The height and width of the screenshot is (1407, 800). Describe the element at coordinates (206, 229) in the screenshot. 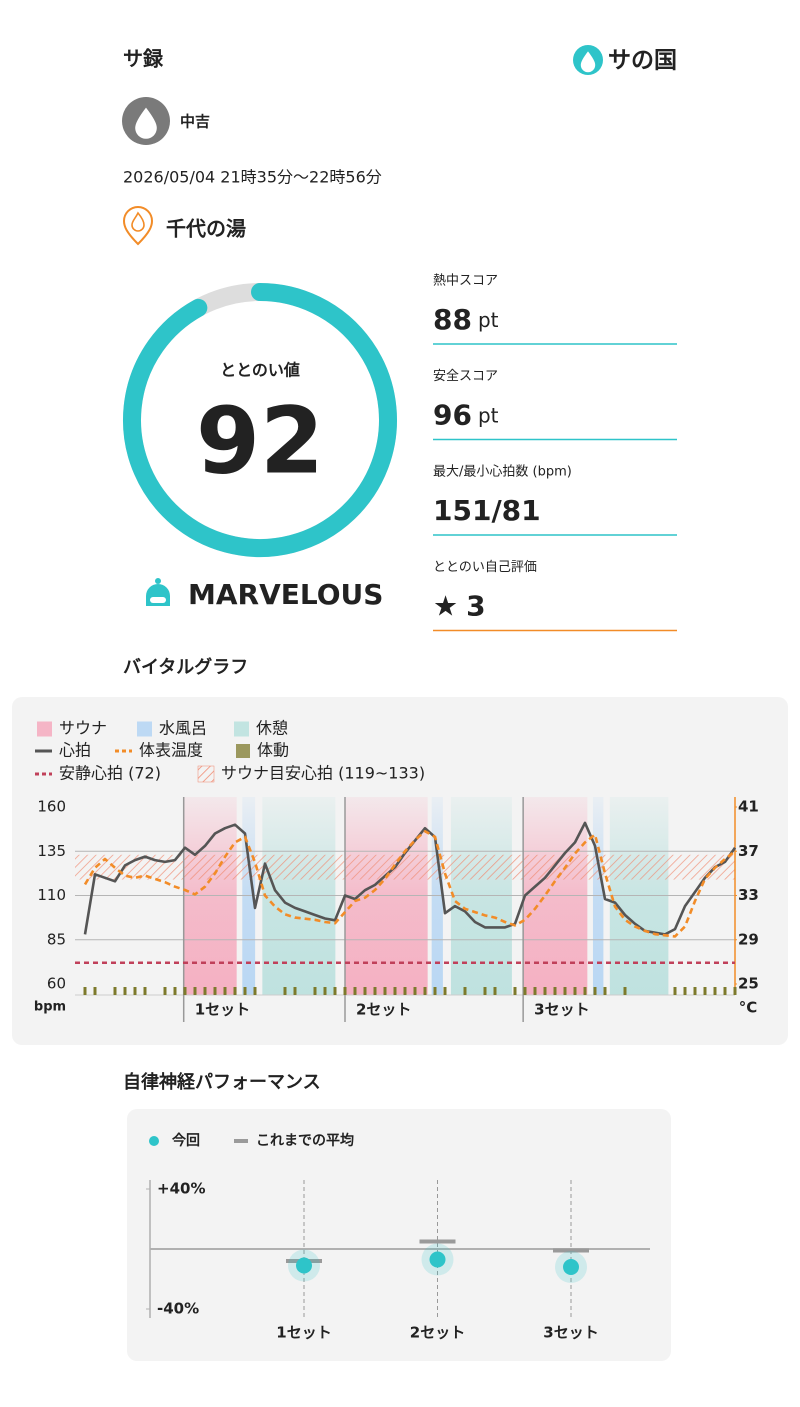

I see `facility-name: 千代の湯` at that location.